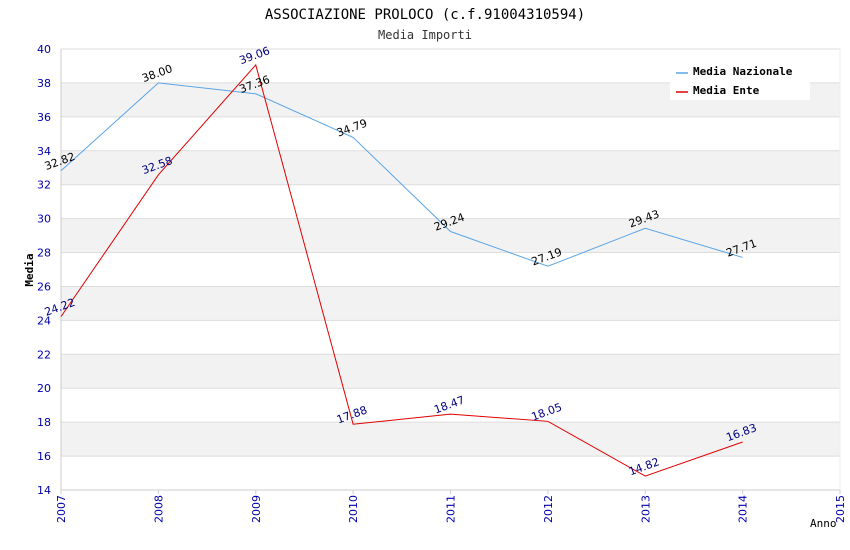  What do you see at coordinates (29, 269) in the screenshot?
I see `y-axis-label: Media` at bounding box center [29, 269].